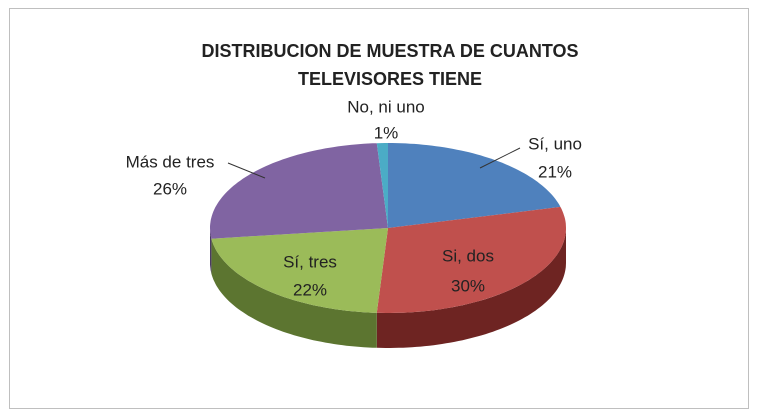 Image resolution: width=758 pixels, height=410 pixels. What do you see at coordinates (389, 51) in the screenshot?
I see `chart-title: DISTRIBUCION DE MUESTRA DE CUANTOS` at bounding box center [389, 51].